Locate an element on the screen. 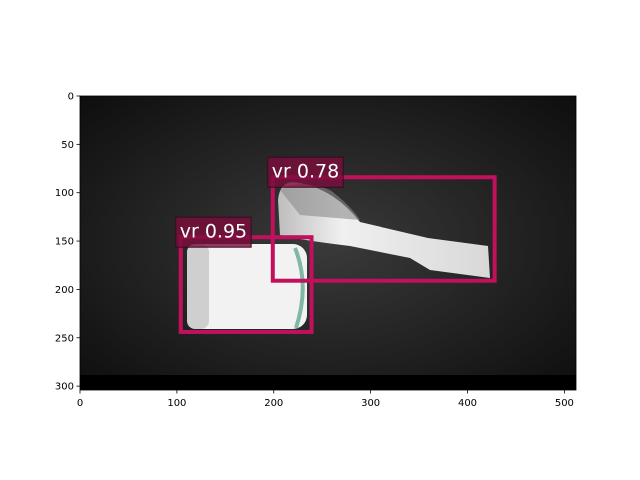 Image resolution: width=640 pixels, height=480 pixels. x-tick-label: 0 is located at coordinates (80, 403).